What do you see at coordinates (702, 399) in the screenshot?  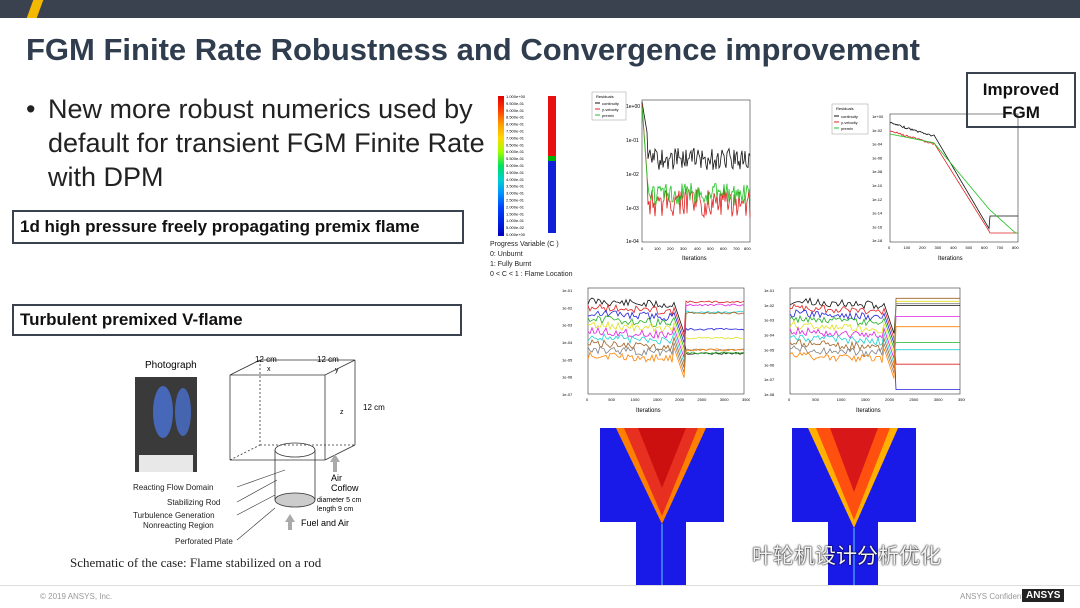 I see `residual_chart_3-xtick: 2500` at bounding box center [702, 399].